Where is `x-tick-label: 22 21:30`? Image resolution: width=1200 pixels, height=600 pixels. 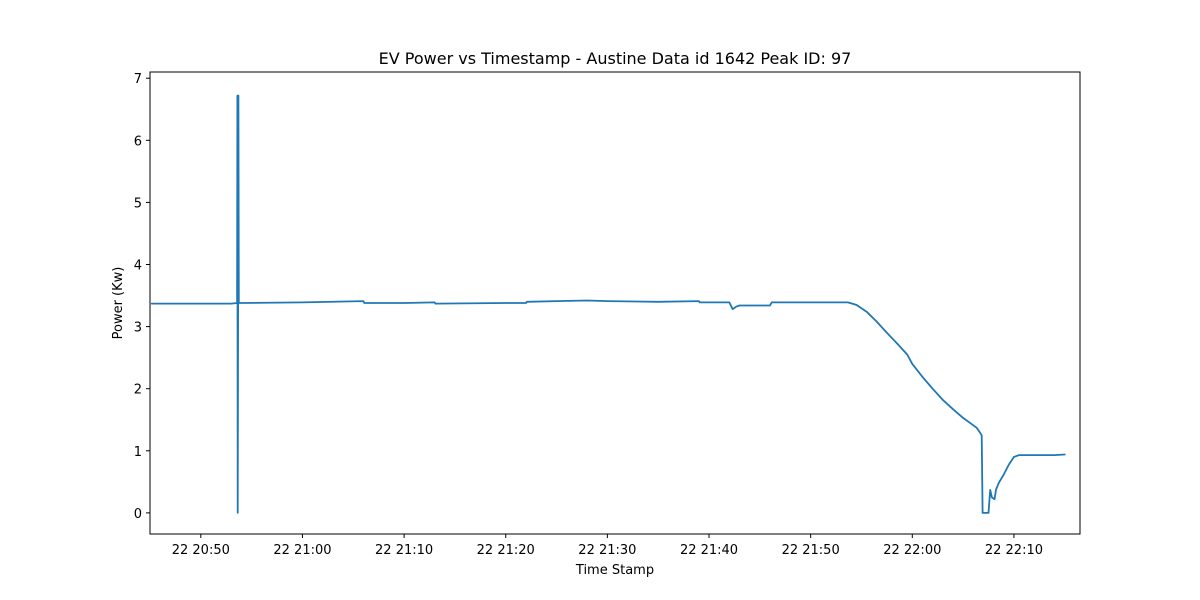 x-tick-label: 22 21:30 is located at coordinates (607, 550).